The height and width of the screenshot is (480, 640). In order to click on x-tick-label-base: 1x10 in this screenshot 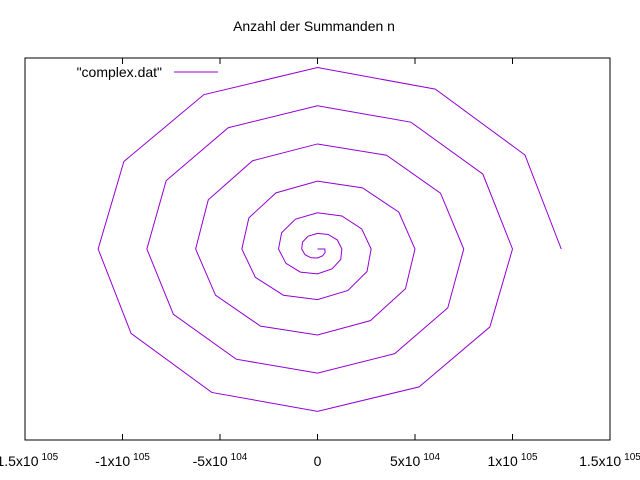, I will do `click(502, 461)`.